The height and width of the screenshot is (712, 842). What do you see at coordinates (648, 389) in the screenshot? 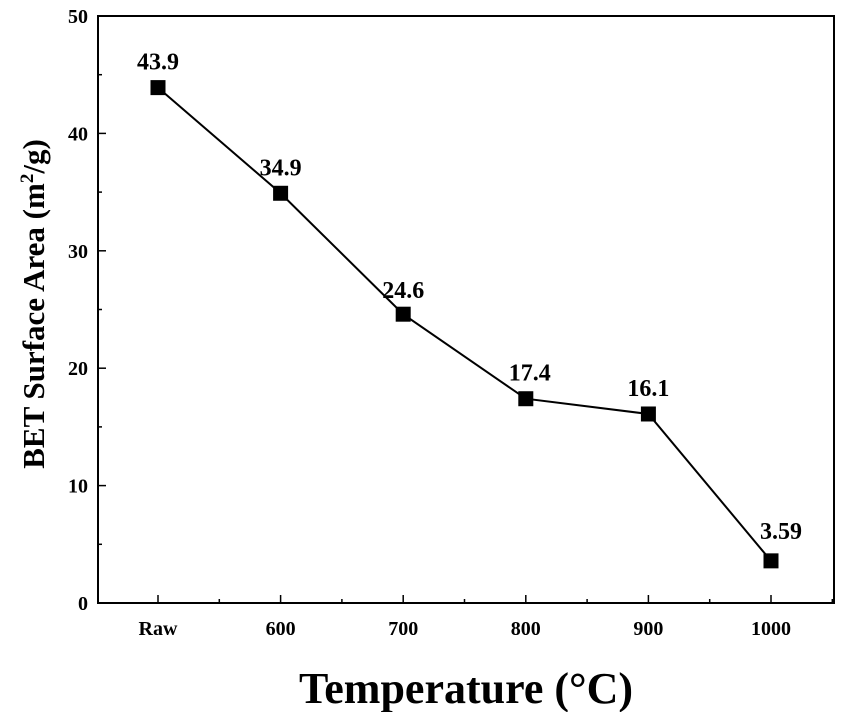
I see `data-label: 16.1` at bounding box center [648, 389].